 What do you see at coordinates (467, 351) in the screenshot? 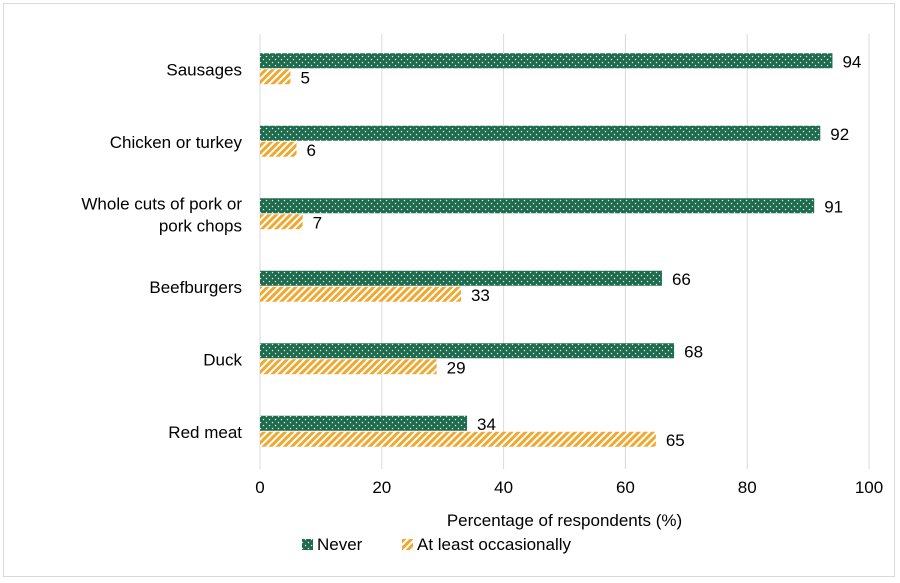
I see `bar-never-duck` at bounding box center [467, 351].